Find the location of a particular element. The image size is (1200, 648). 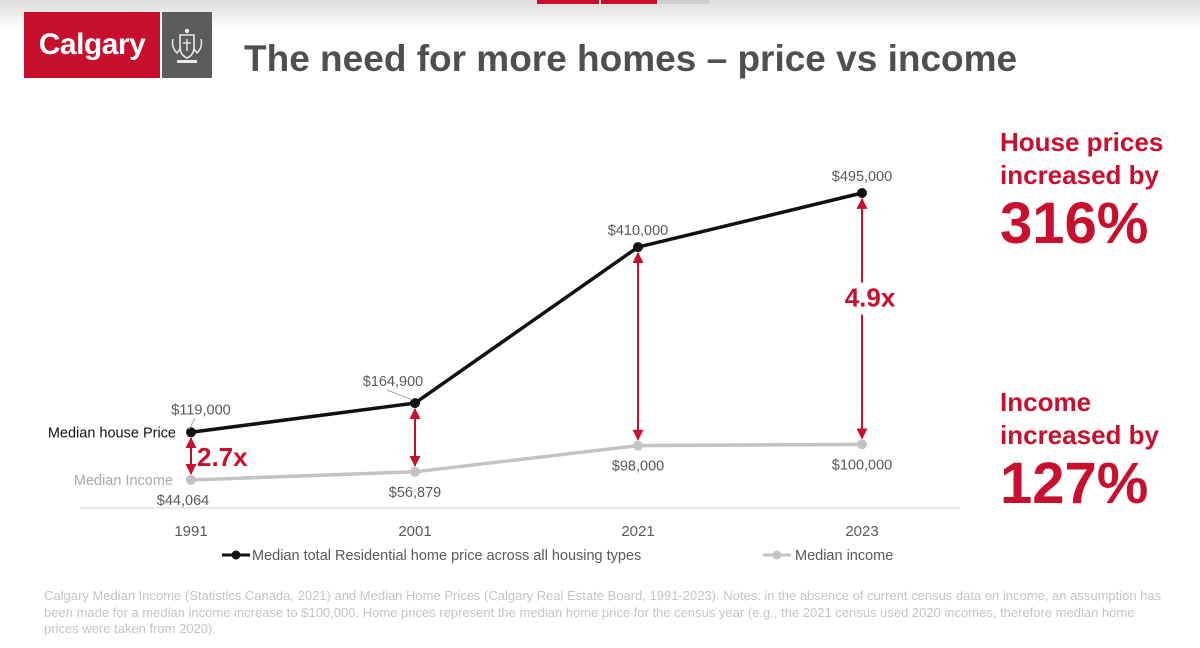

house-price-callout: House prices increased by 316% is located at coordinates (1081, 191).